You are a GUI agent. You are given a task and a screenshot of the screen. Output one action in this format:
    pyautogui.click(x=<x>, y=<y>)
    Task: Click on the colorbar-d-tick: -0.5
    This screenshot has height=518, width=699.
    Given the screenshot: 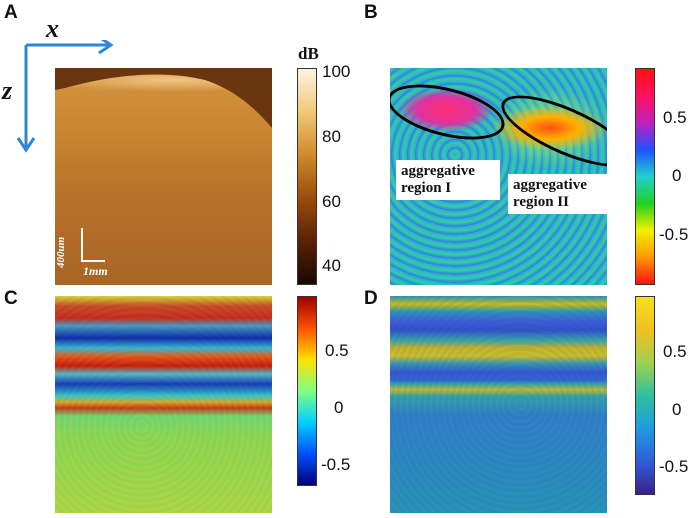 What is the action you would take?
    pyautogui.click(x=674, y=466)
    